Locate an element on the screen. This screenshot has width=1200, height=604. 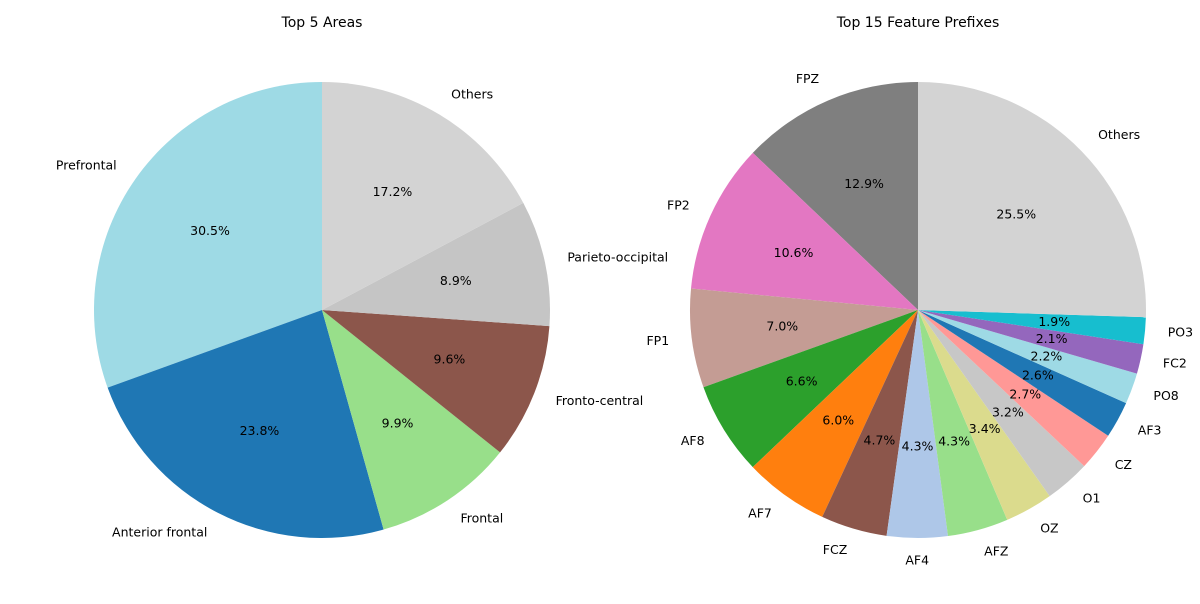
pie-slice-anterior-frontal is located at coordinates (245, 424).